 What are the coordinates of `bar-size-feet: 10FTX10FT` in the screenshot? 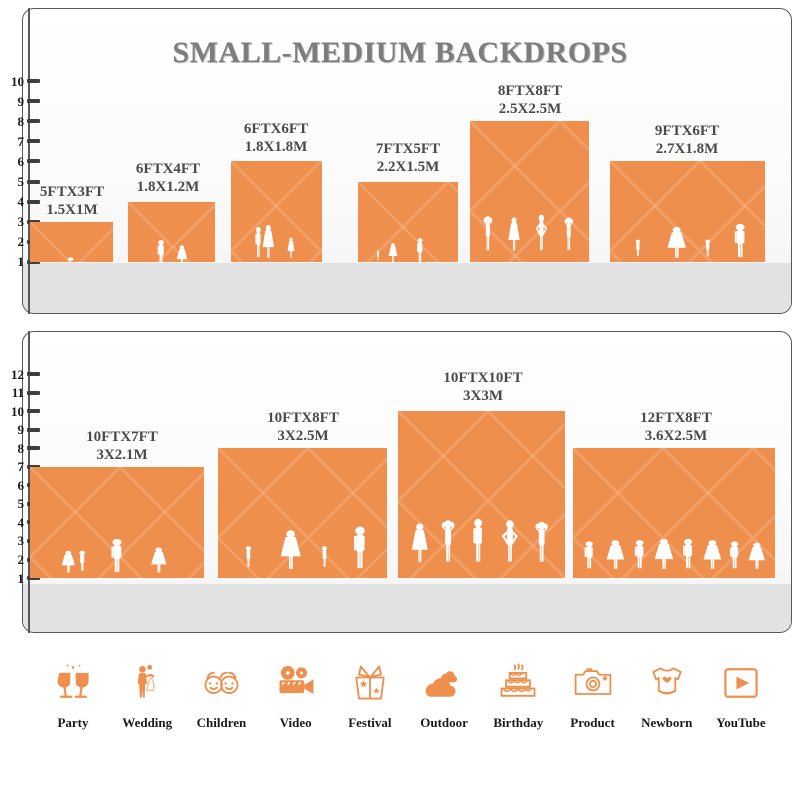 It's located at (483, 378).